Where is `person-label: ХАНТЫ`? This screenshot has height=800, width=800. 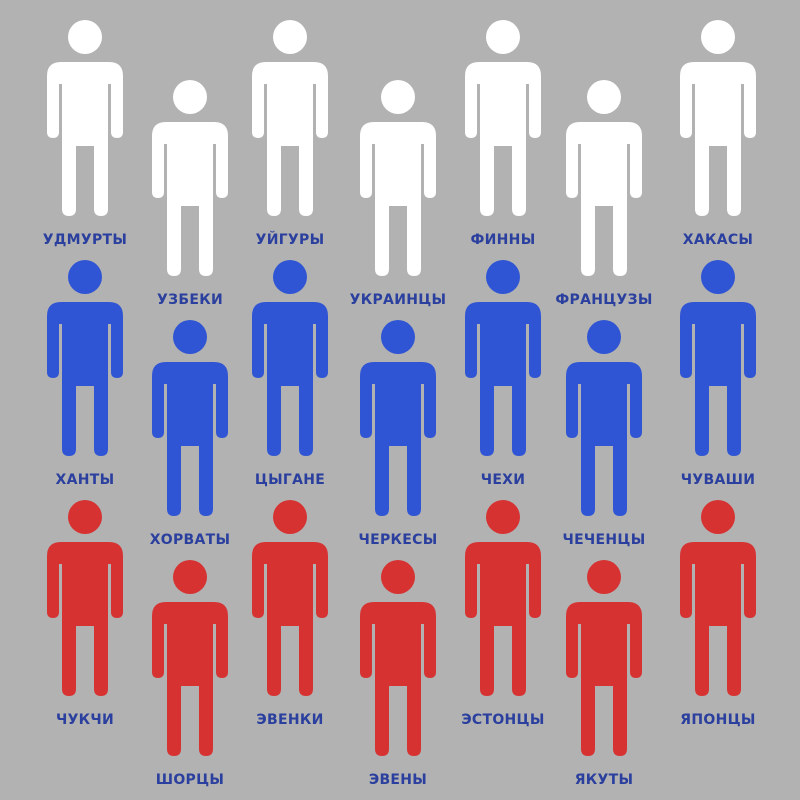 person-label: ХАНТЫ is located at coordinates (85, 480).